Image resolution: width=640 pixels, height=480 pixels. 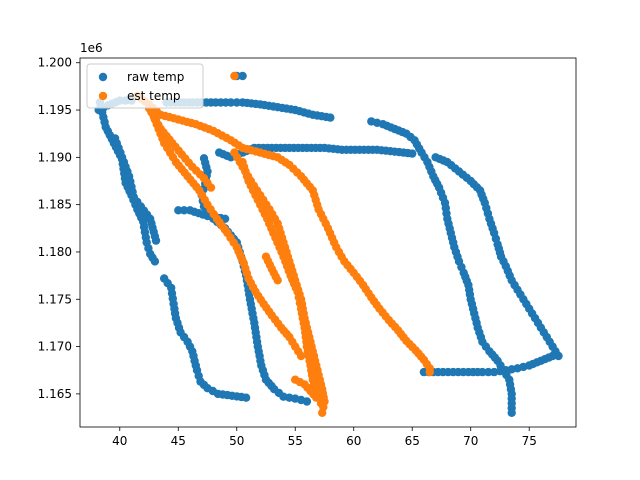 What do you see at coordinates (55, 157) in the screenshot?
I see `y-tick-label: 1.190` at bounding box center [55, 157].